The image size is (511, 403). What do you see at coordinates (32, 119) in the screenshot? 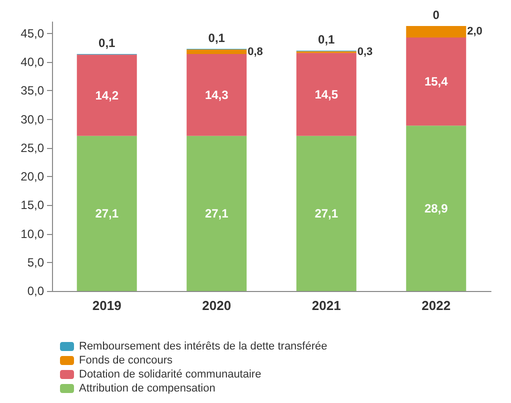
I see `y-tick-label: 30,0` at bounding box center [32, 119].